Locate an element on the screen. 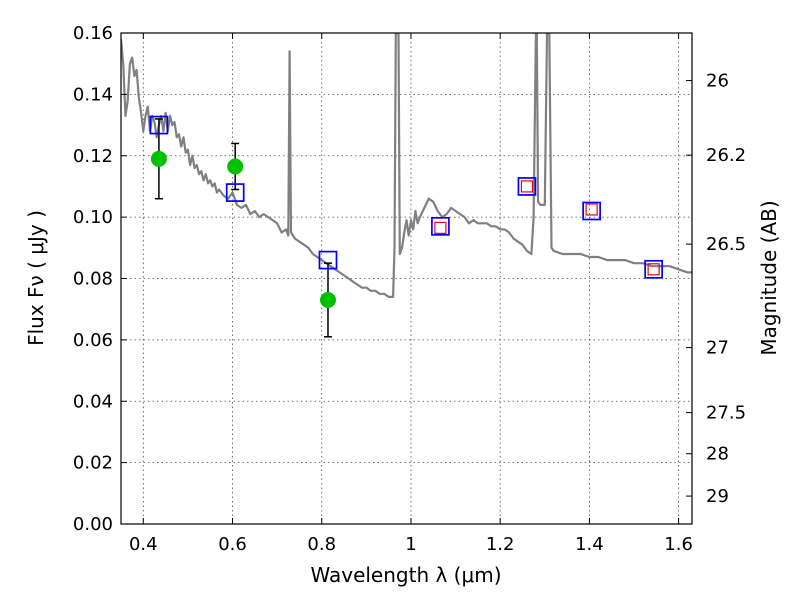  right-tick-label: 27.5 is located at coordinates (726, 413).